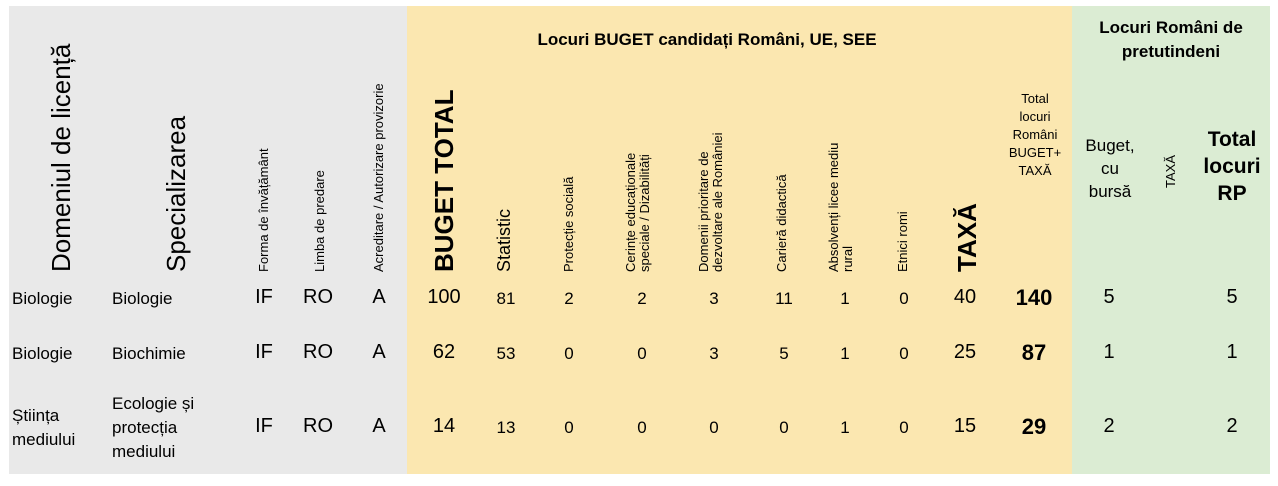 This screenshot has height=486, width=1278. What do you see at coordinates (784, 427) in the screenshot?
I see `cell-cariera: 0` at bounding box center [784, 427].